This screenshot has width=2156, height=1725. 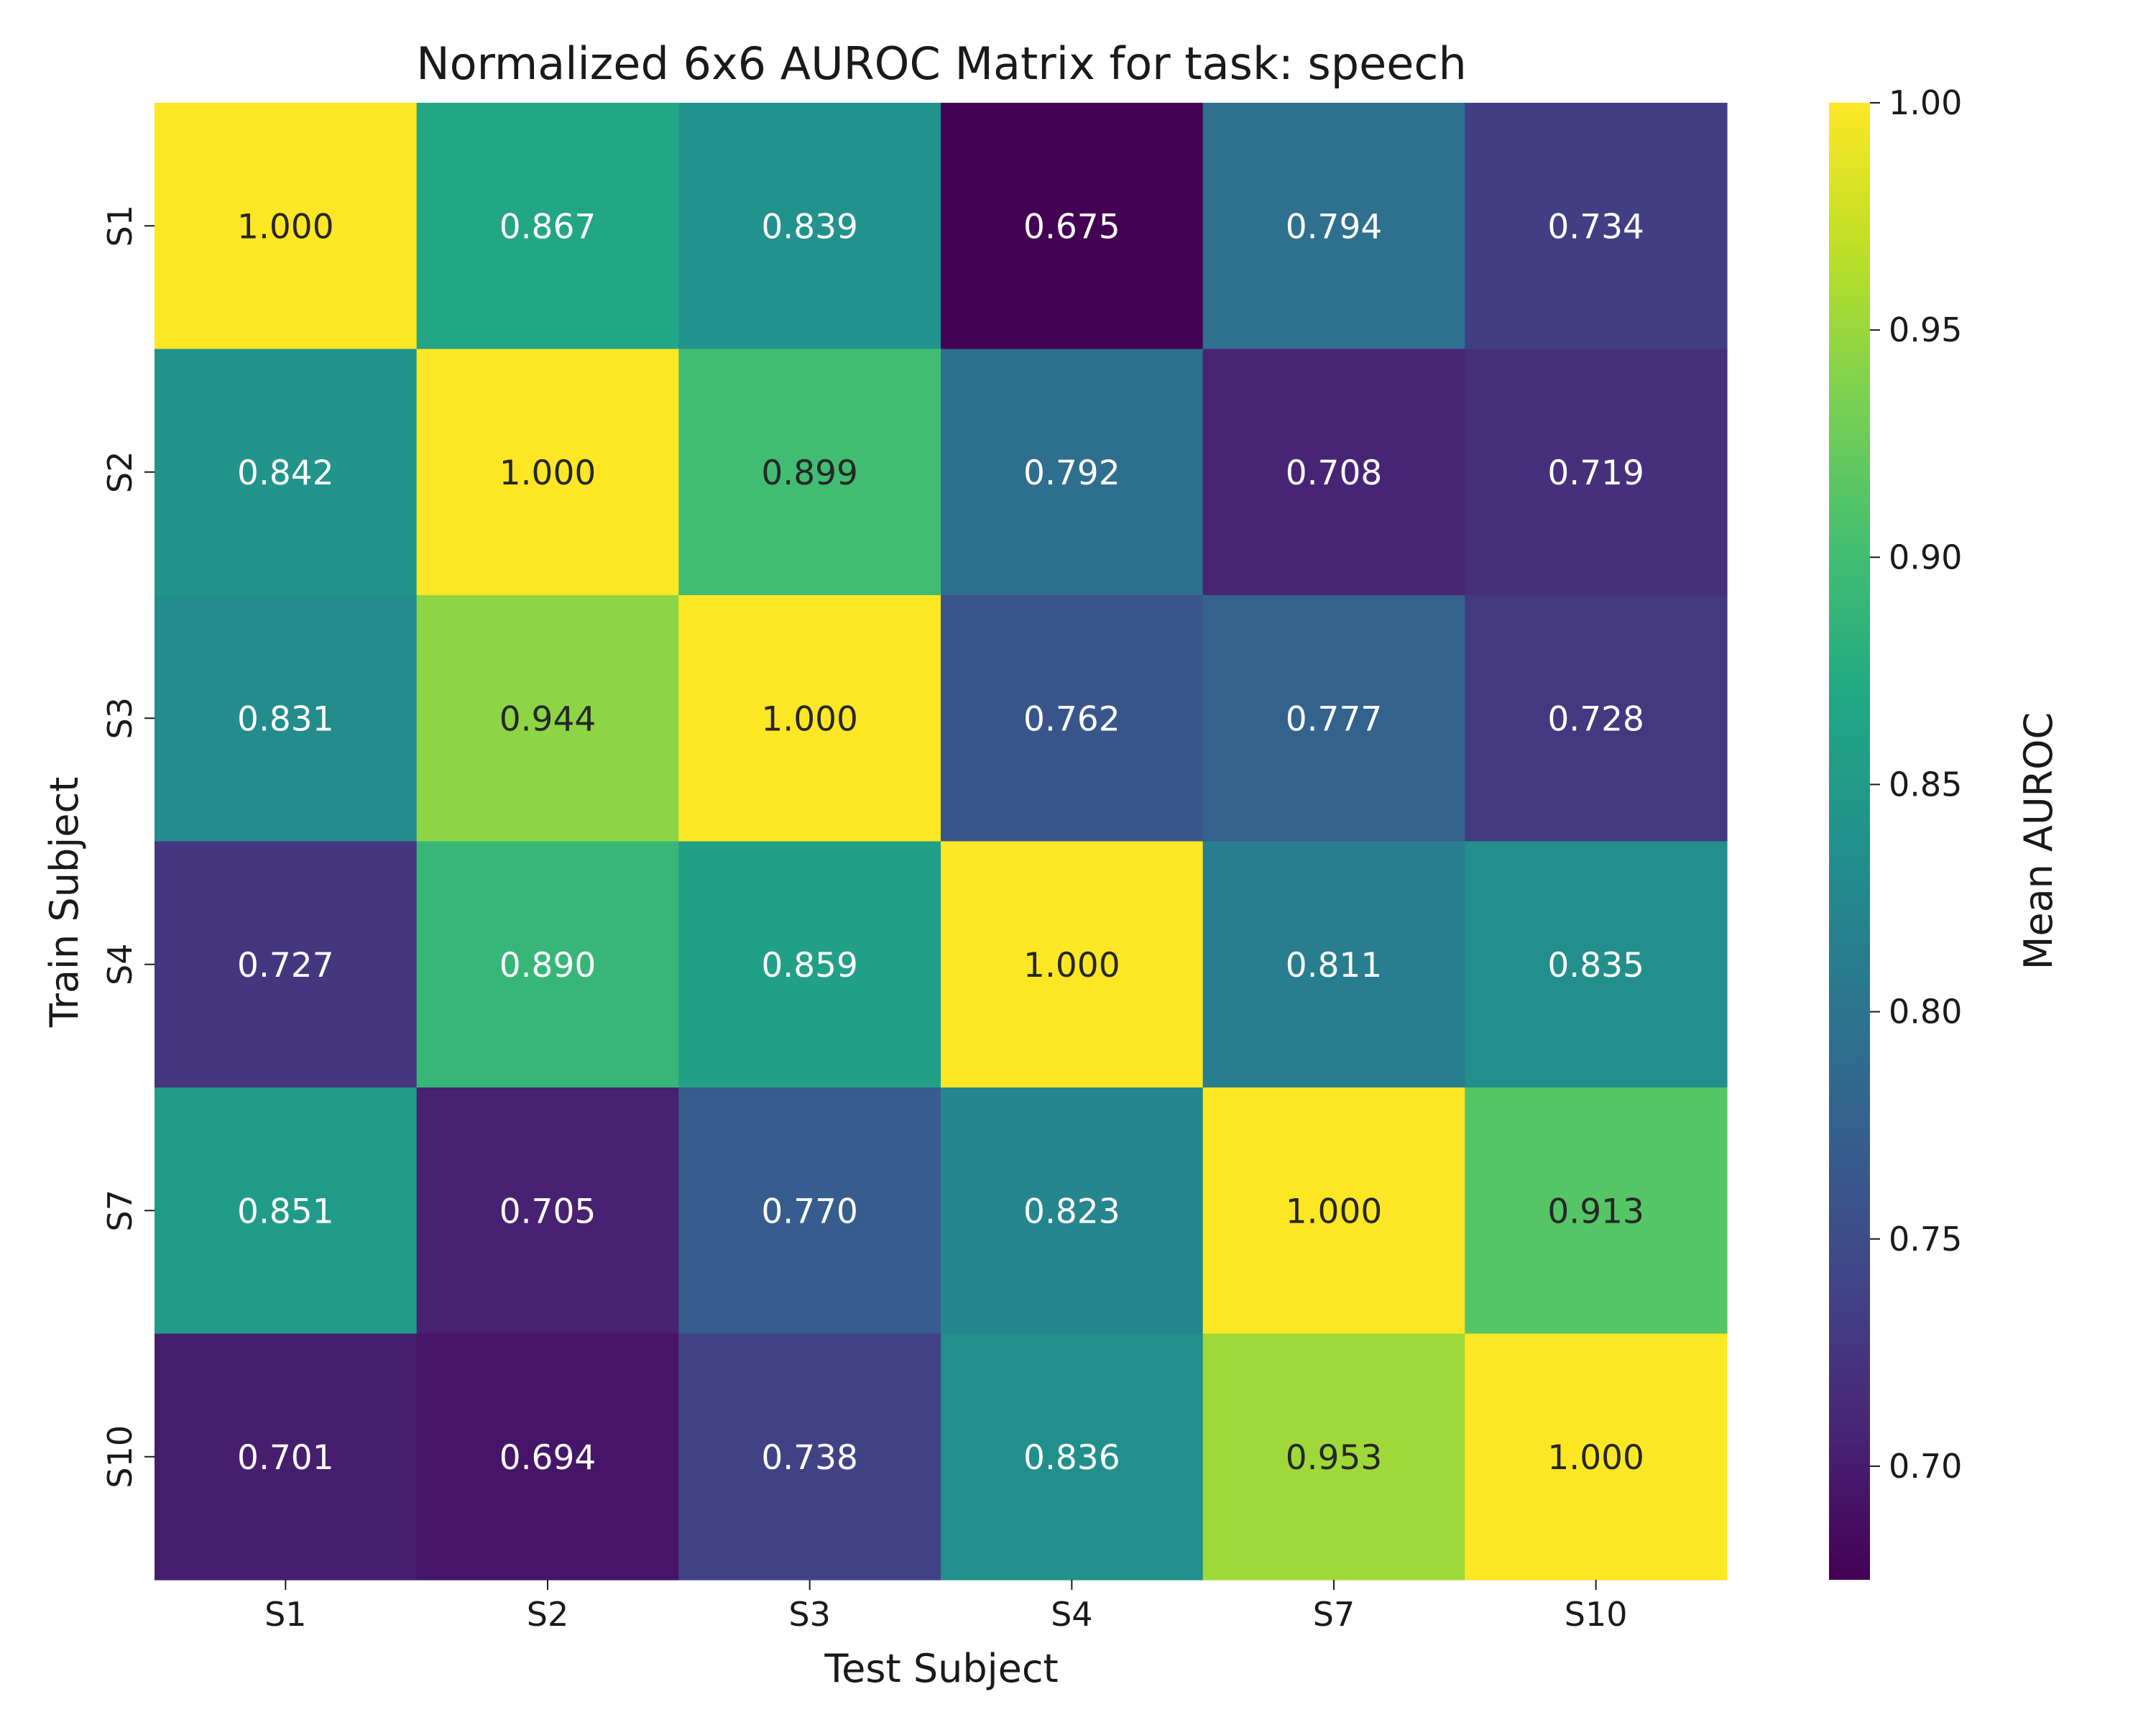 I want to click on heatmap-cell-S4-S3, so click(x=809, y=964).